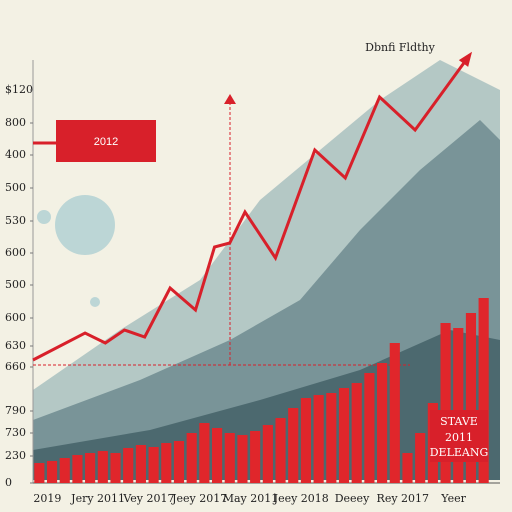  I want to click on label-box, so click(459, 436).